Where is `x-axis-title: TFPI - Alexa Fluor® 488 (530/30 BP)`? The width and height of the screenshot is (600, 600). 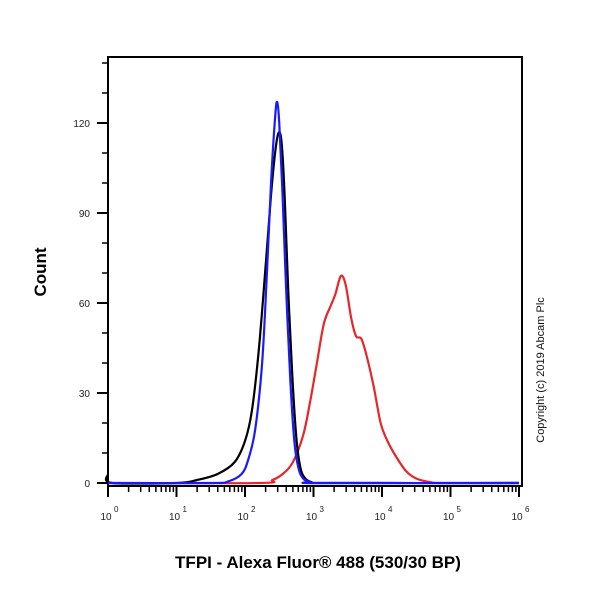 x-axis-title: TFPI - Alexa Fluor® 488 (530/30 BP) is located at coordinates (318, 562).